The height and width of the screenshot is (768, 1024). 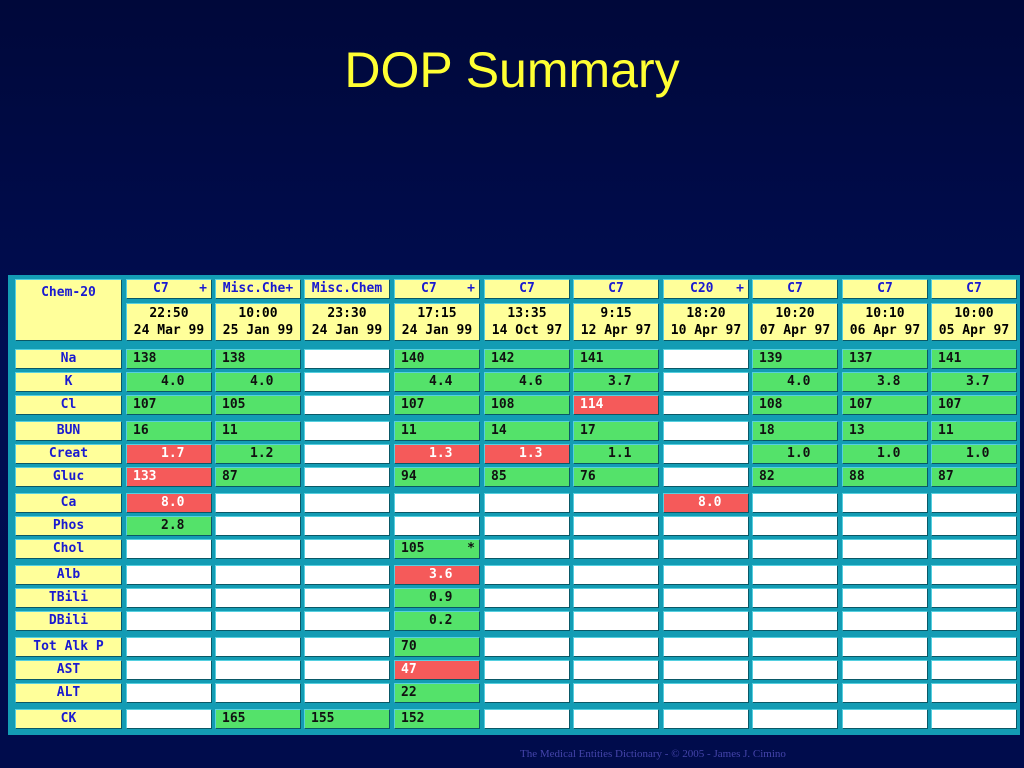 I want to click on result-cell-normal: 0.2, so click(x=437, y=621).